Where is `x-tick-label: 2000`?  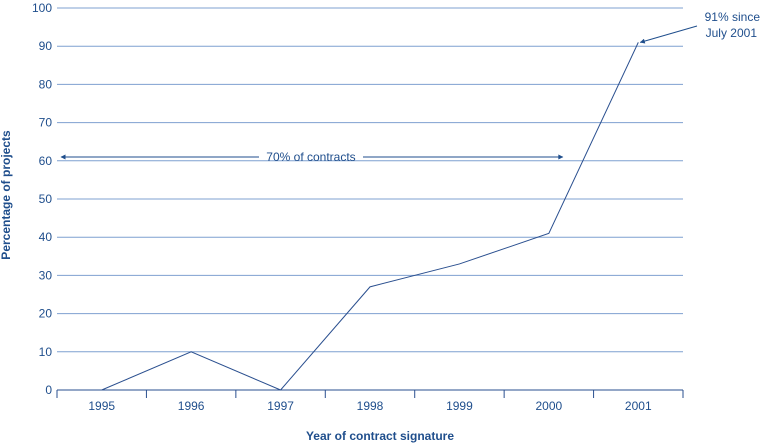 x-tick-label: 2000 is located at coordinates (549, 406).